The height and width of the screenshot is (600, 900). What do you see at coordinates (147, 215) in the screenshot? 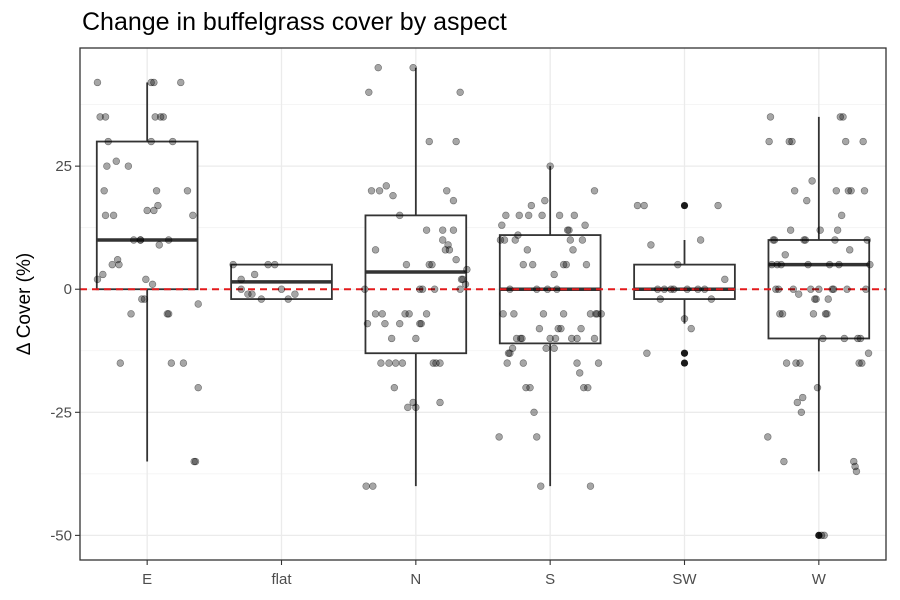
I see `box-E` at bounding box center [147, 215].